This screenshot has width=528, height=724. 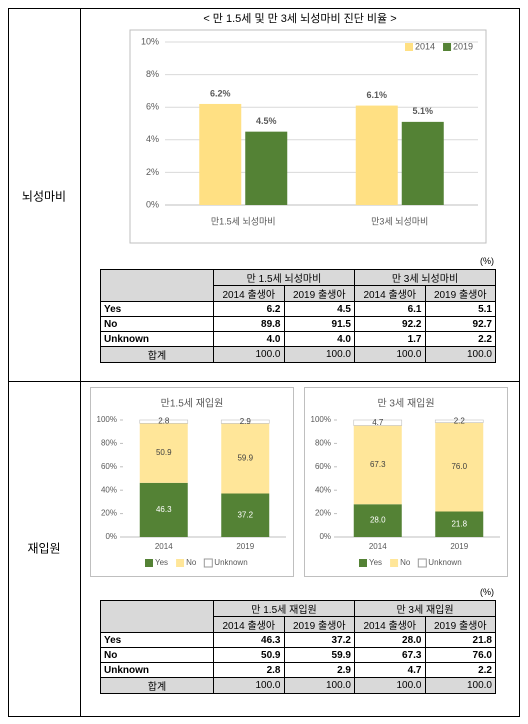 I want to click on table-cell: 37.2, so click(x=319, y=640).